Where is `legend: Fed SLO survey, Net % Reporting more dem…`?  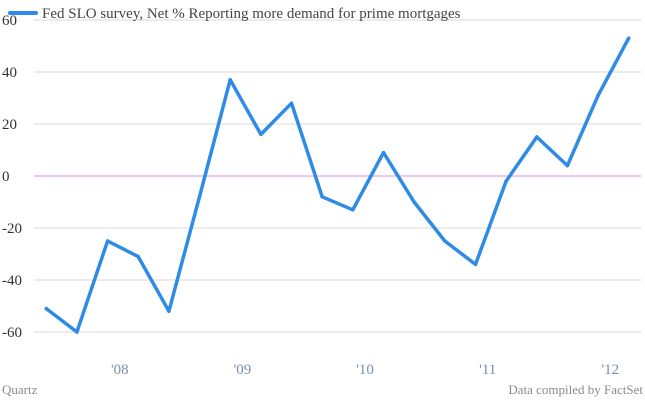 legend: Fed SLO survey, Net % Reporting more dem… is located at coordinates (234, 14).